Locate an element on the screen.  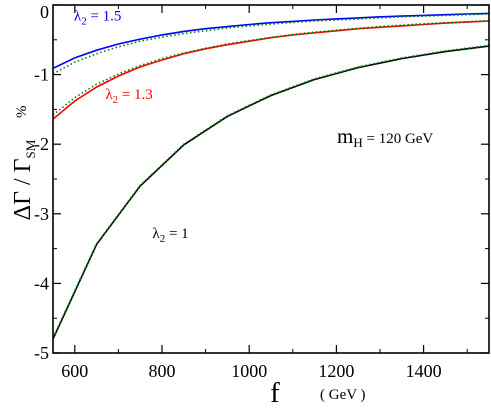
y-axis-label: ΔΓ / Γ is located at coordinates (23, 189).